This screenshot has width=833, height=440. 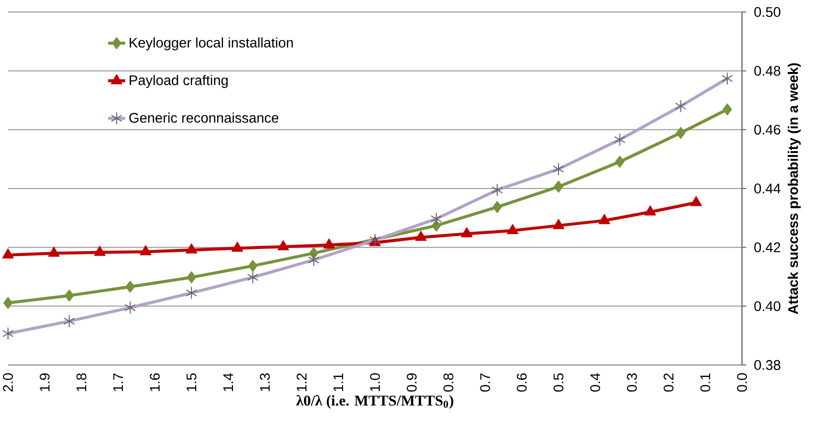 I want to click on x-tick-label: 1.5, so click(x=191, y=382).